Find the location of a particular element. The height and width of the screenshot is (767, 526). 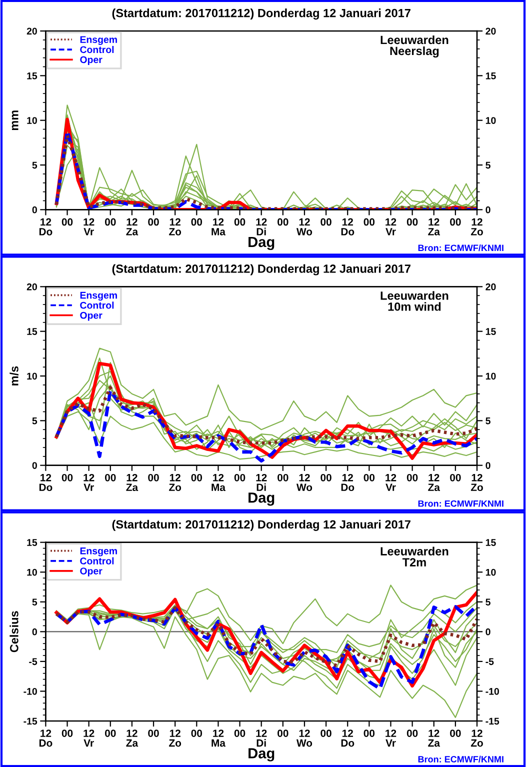

y-tick-label: -5 is located at coordinates (33, 662).